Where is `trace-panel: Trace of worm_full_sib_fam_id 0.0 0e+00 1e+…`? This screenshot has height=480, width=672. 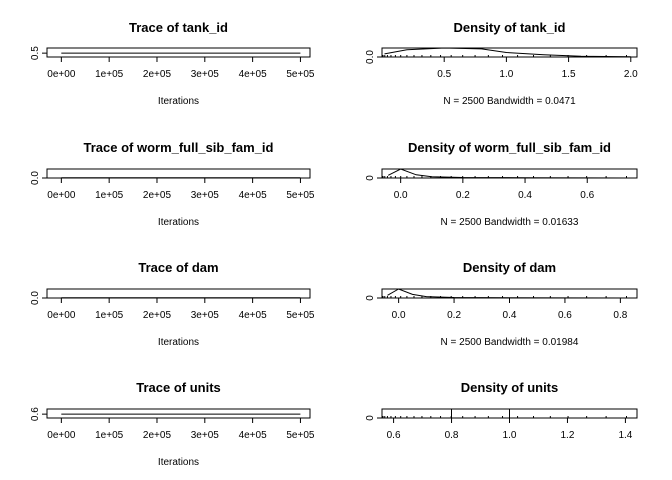
trace-panel: Trace of worm_full_sib_fam_id 0.0 0e+00 1e+… is located at coordinates (172, 184).